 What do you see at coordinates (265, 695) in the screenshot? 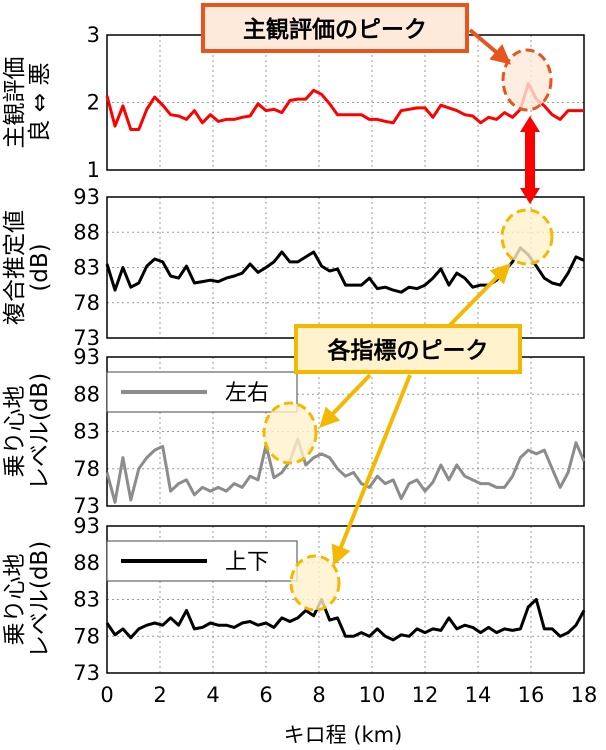
I see `x-tick-label: 6` at bounding box center [265, 695].